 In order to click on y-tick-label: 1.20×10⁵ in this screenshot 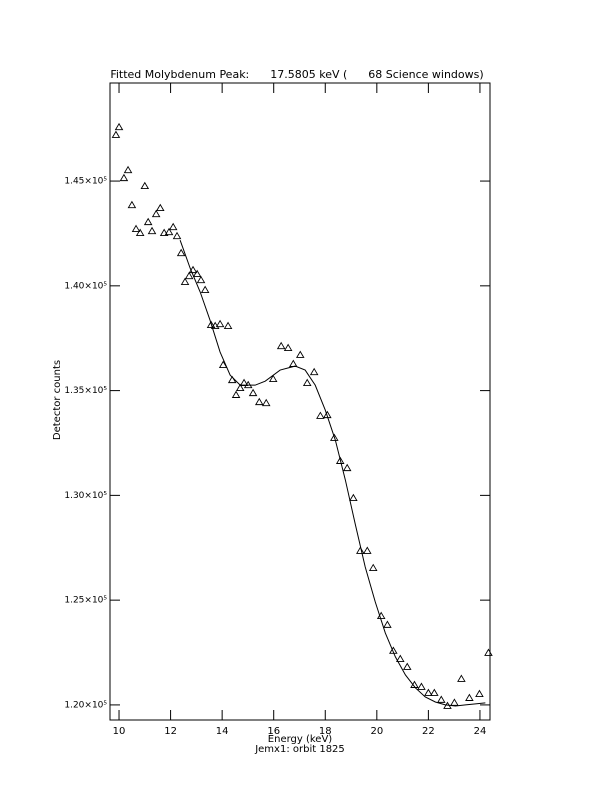, I will do `click(85, 705)`.